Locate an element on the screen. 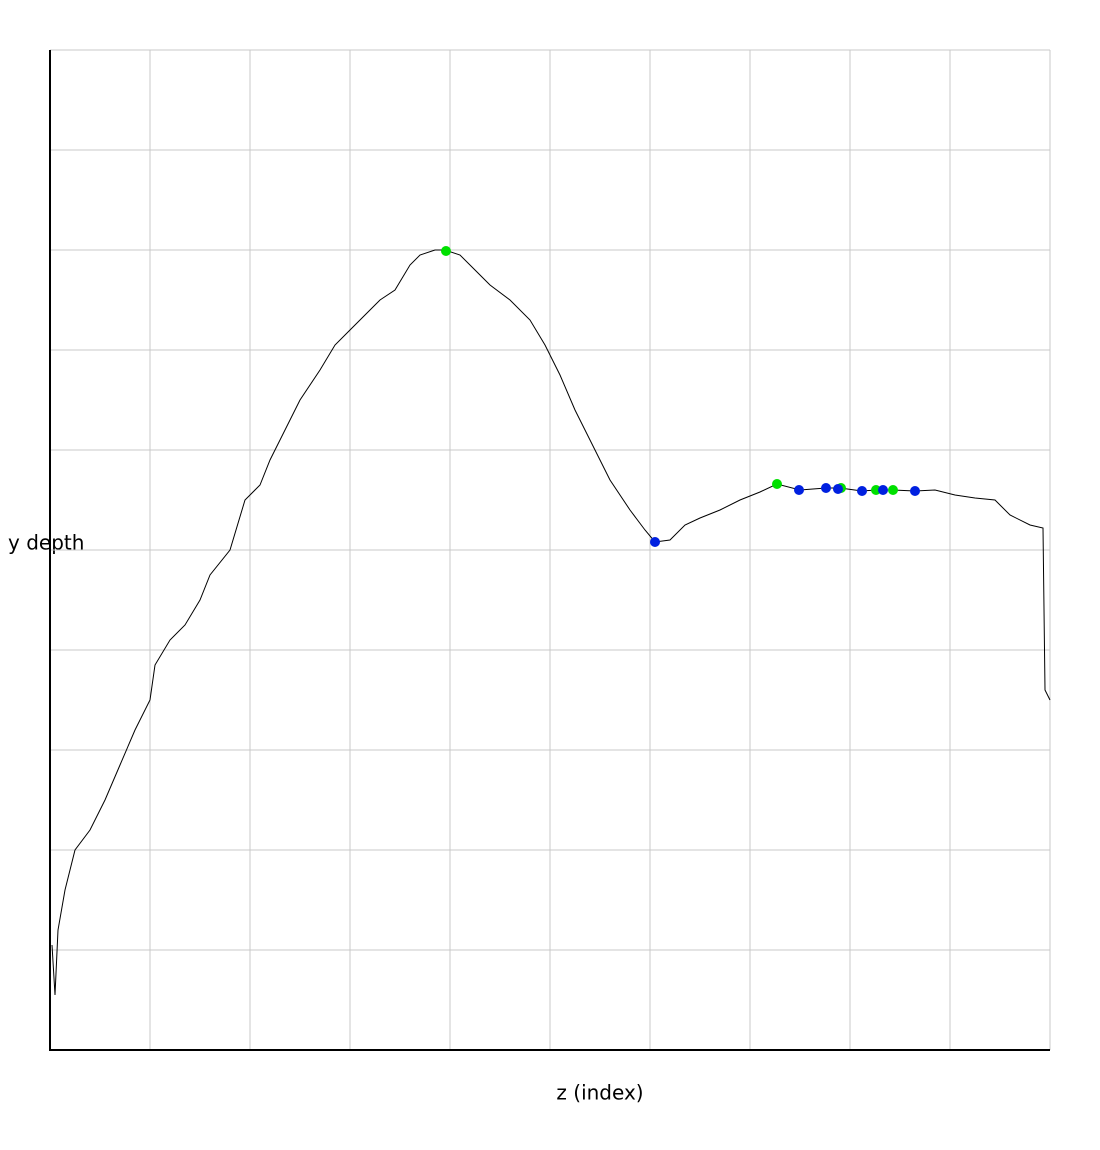 This screenshot has height=1150, width=1100. y-axis-label: y depth is located at coordinates (46, 543).